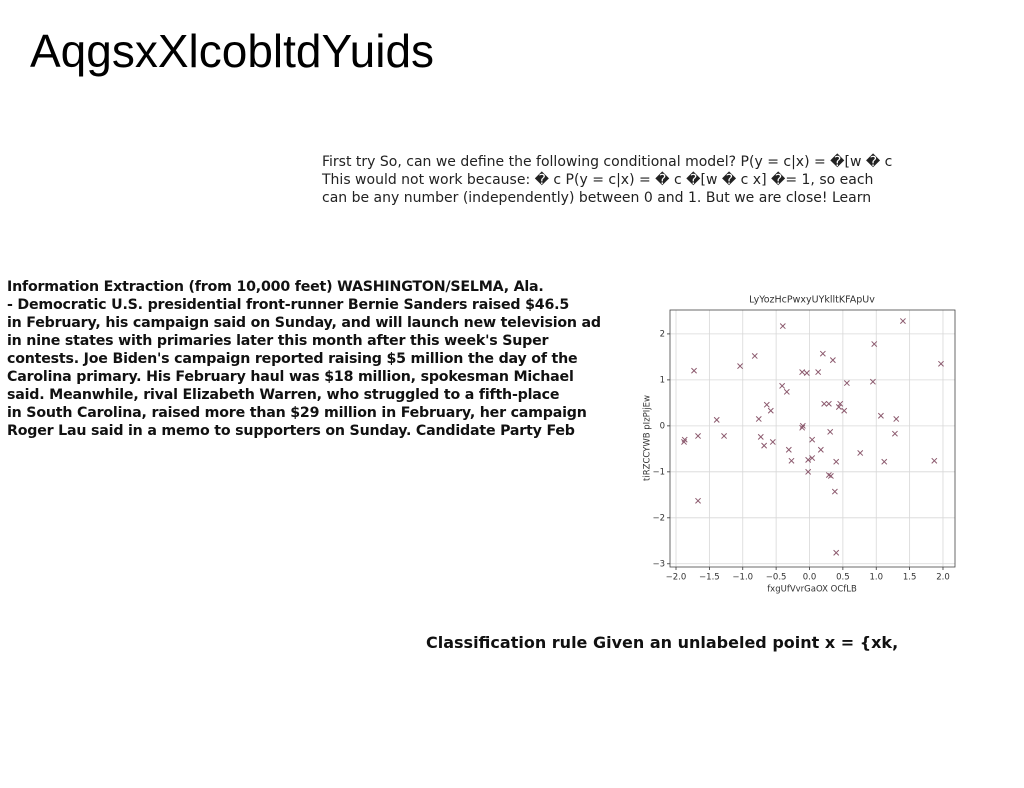 This screenshot has width=1024, height=788. Describe the element at coordinates (232, 51) in the screenshot. I see `page-title: AqgsxXlcobltdYuids` at that location.